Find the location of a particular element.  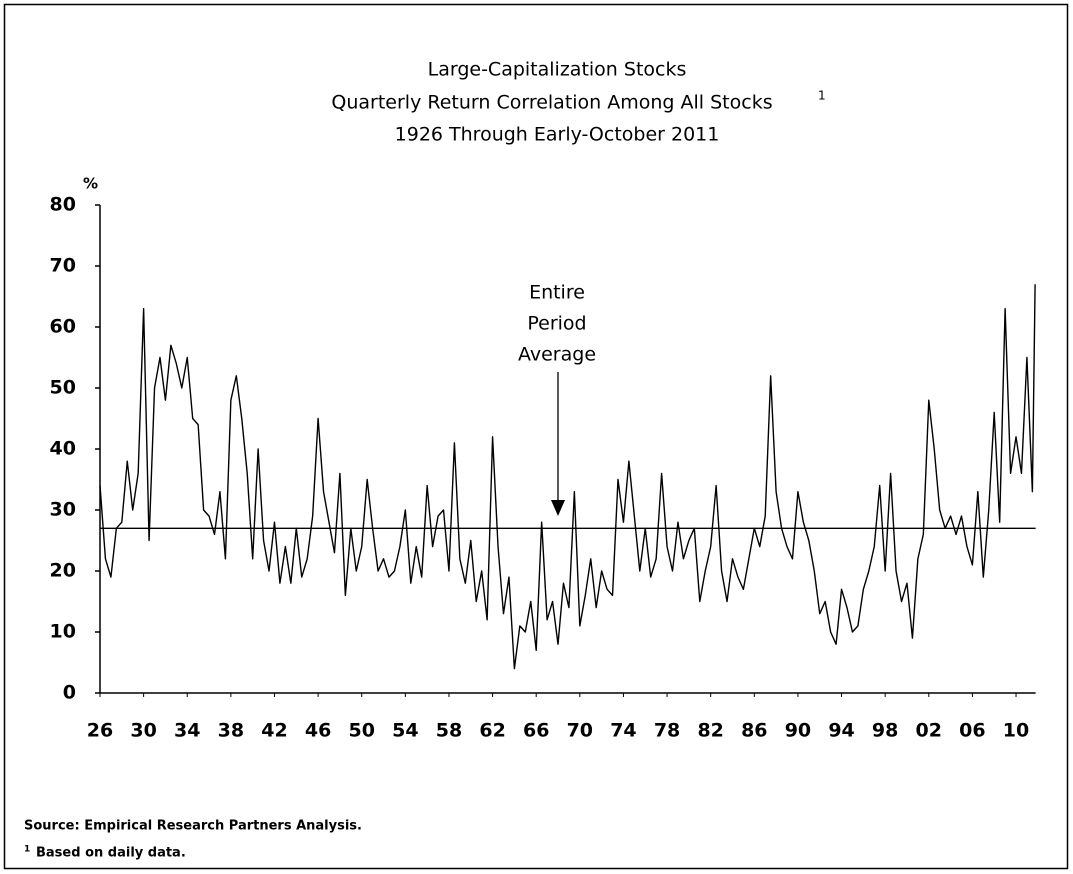

x-tick-label: 50 is located at coordinates (361, 731).